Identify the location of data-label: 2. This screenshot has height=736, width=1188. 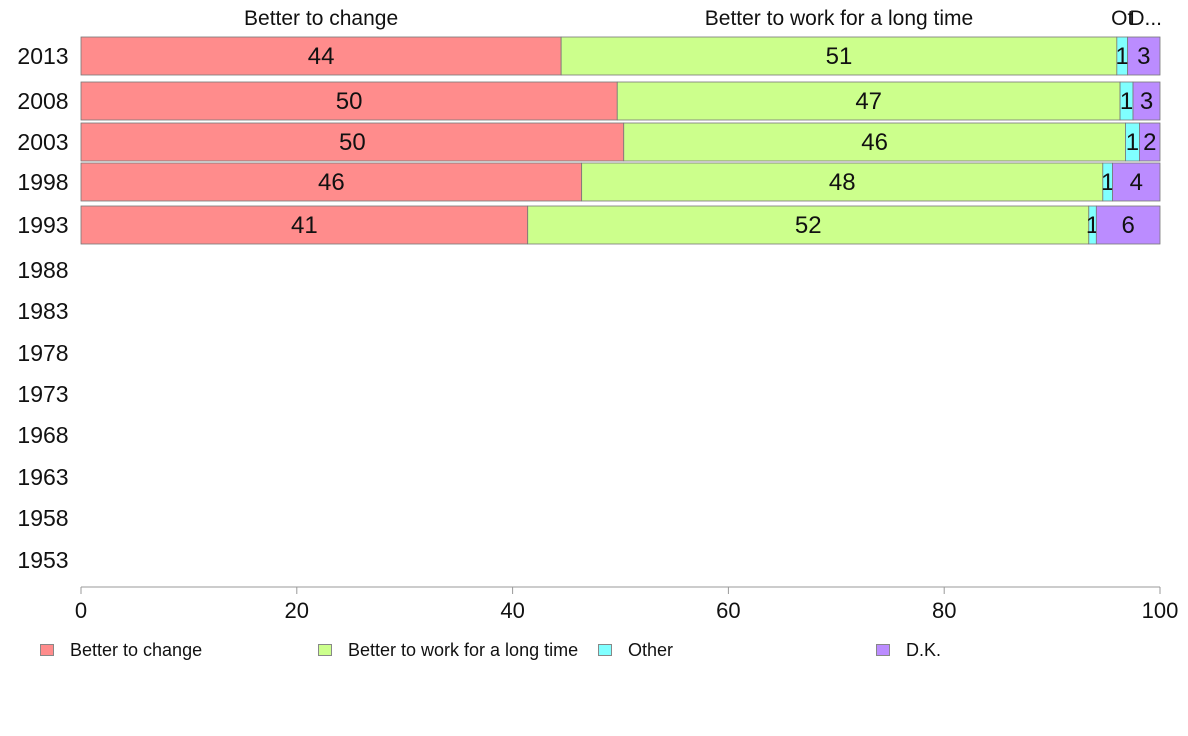
(1149, 142).